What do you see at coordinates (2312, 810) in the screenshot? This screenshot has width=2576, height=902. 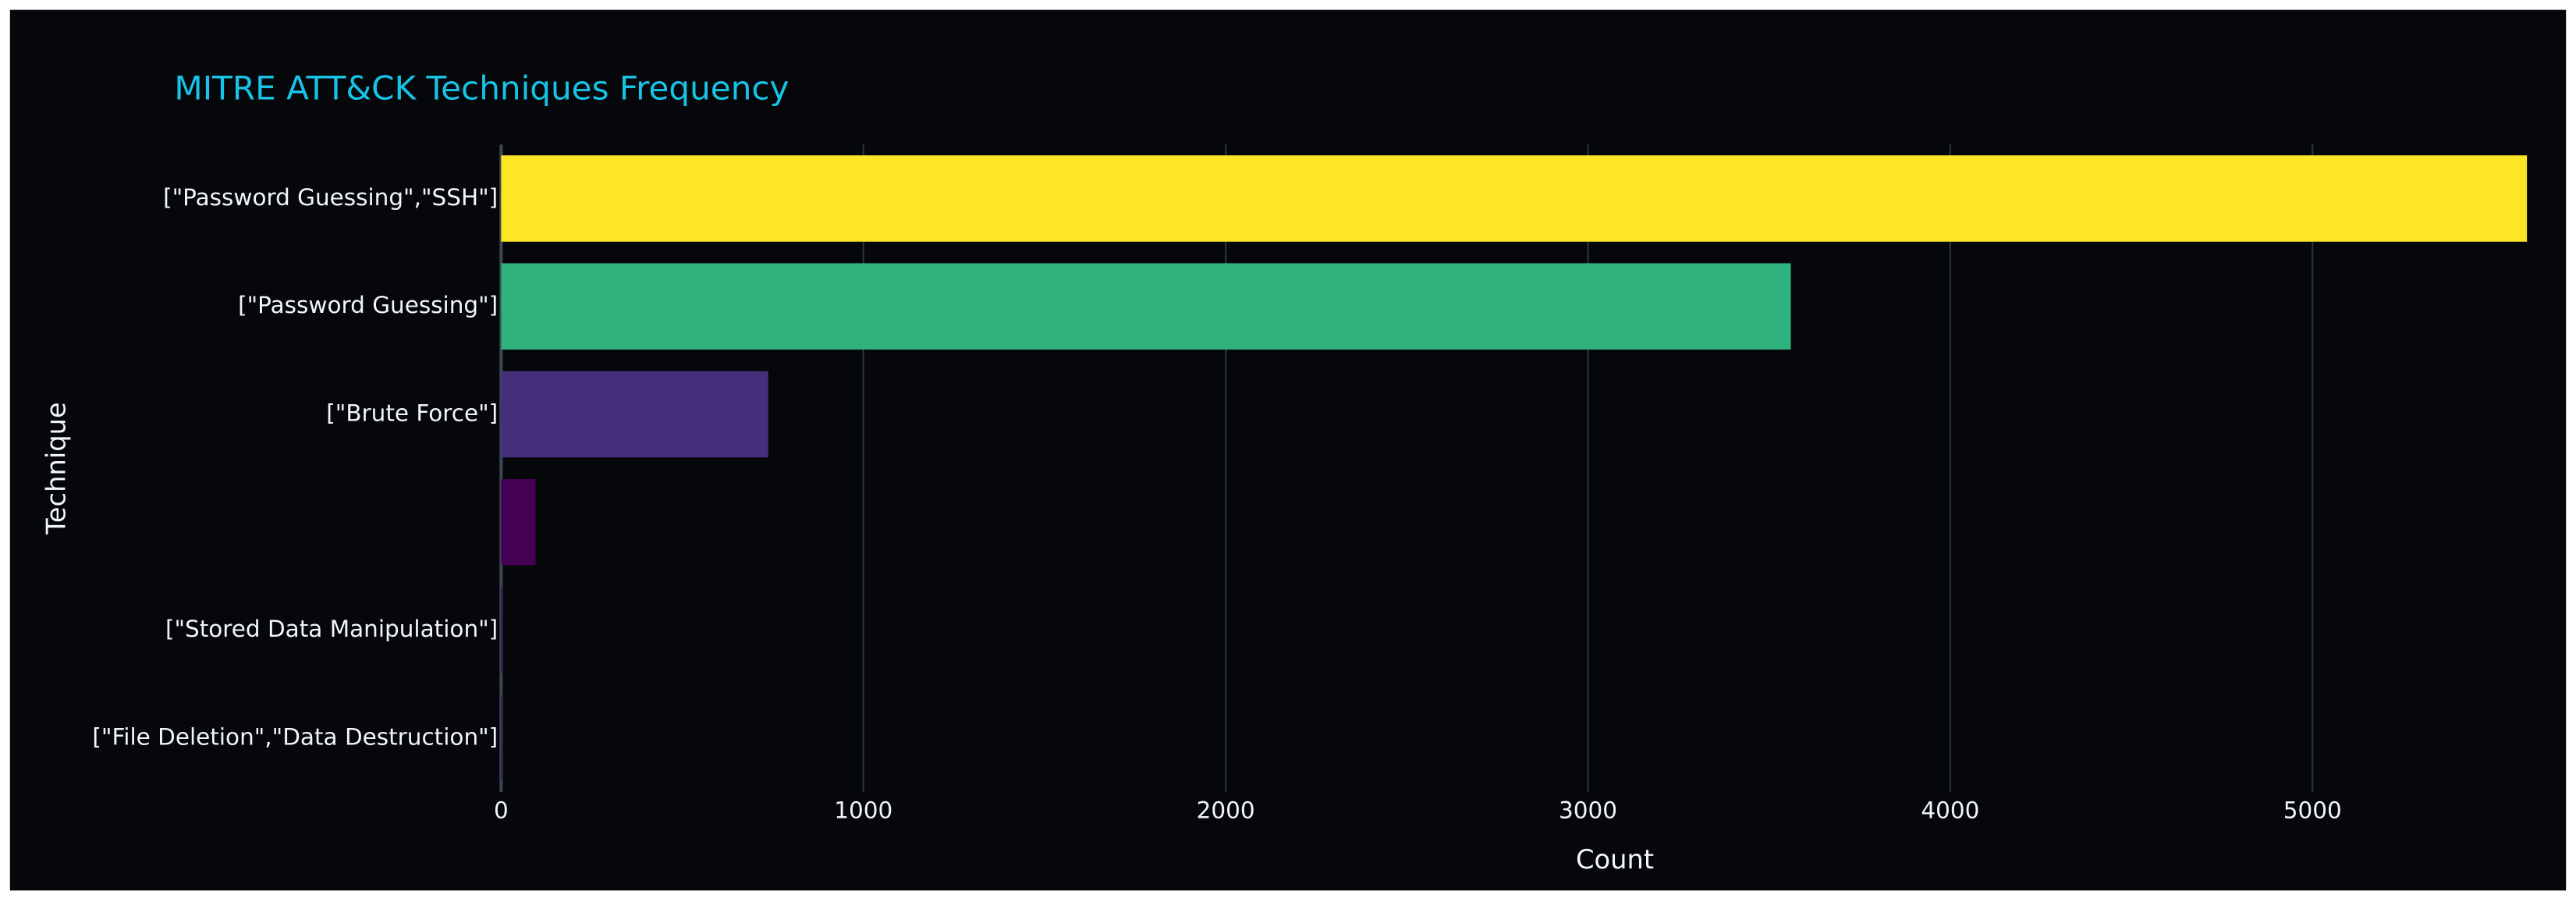 I see `x-tick-label: 5000` at bounding box center [2312, 810].